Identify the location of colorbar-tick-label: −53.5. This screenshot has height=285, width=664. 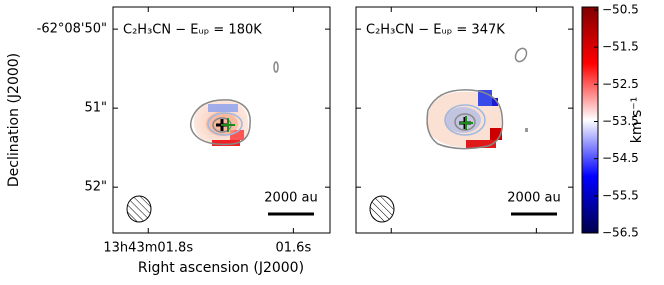
(620, 121).